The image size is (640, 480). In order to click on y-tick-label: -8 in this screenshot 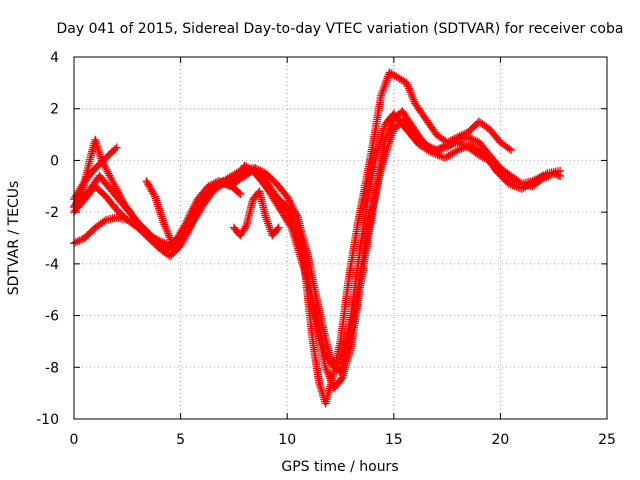, I will do `click(52, 368)`.